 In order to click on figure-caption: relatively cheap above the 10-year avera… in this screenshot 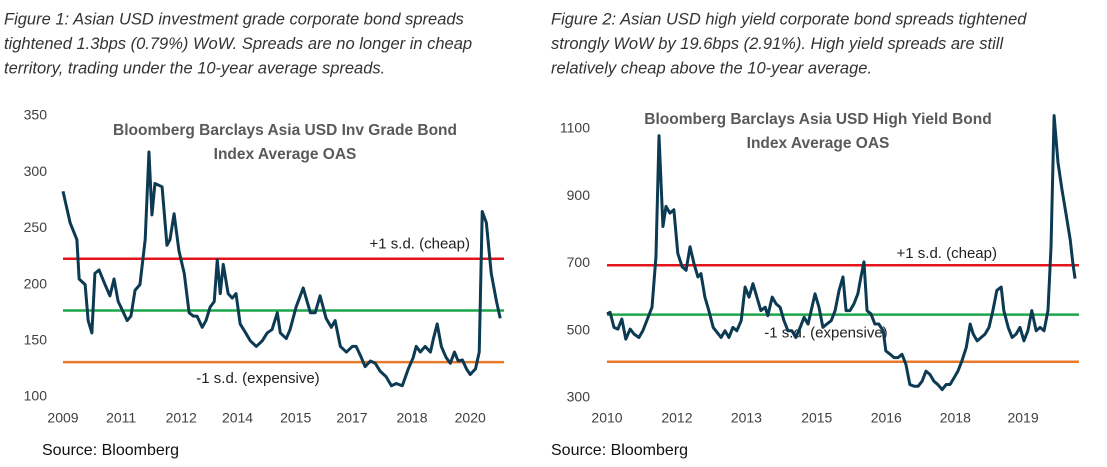, I will do `click(711, 68)`.